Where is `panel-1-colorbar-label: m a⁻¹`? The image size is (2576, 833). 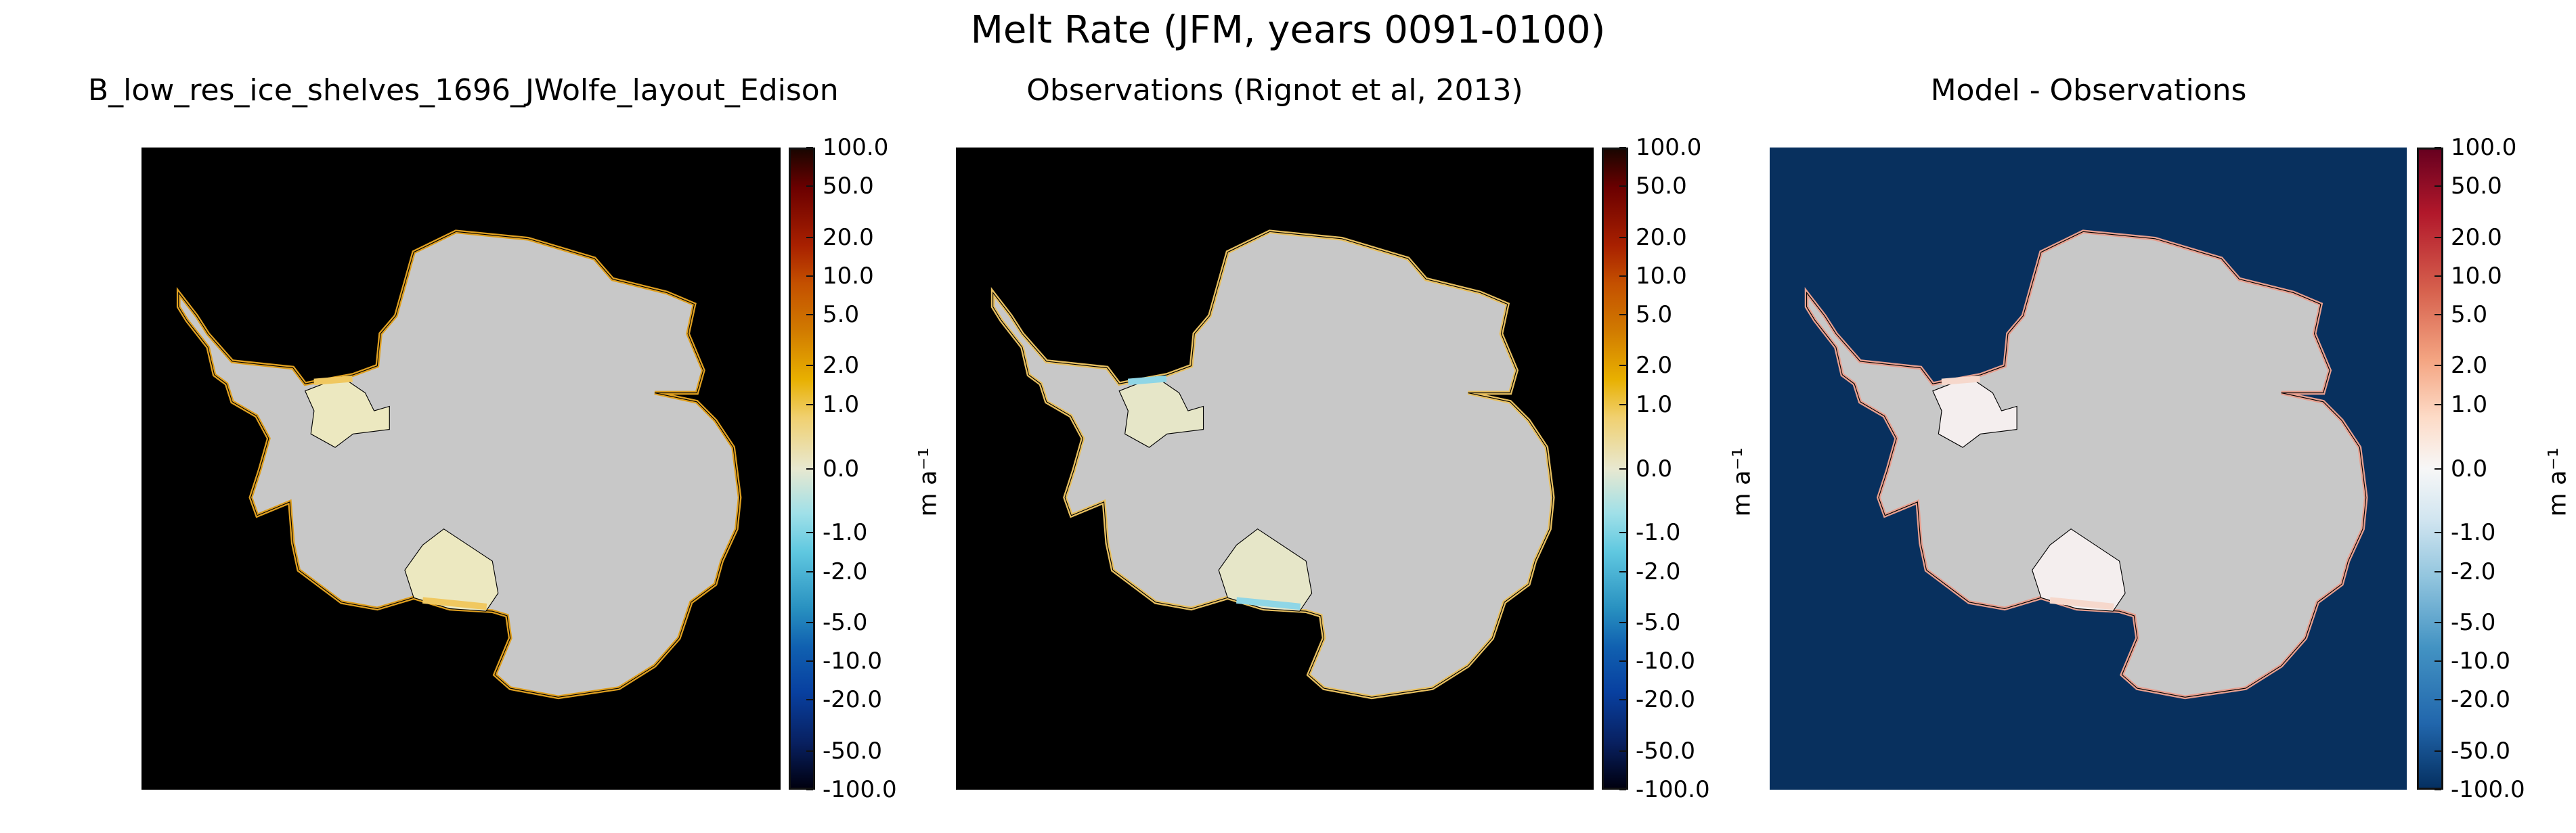 panel-1-colorbar-label: m a⁻¹ is located at coordinates (928, 482).